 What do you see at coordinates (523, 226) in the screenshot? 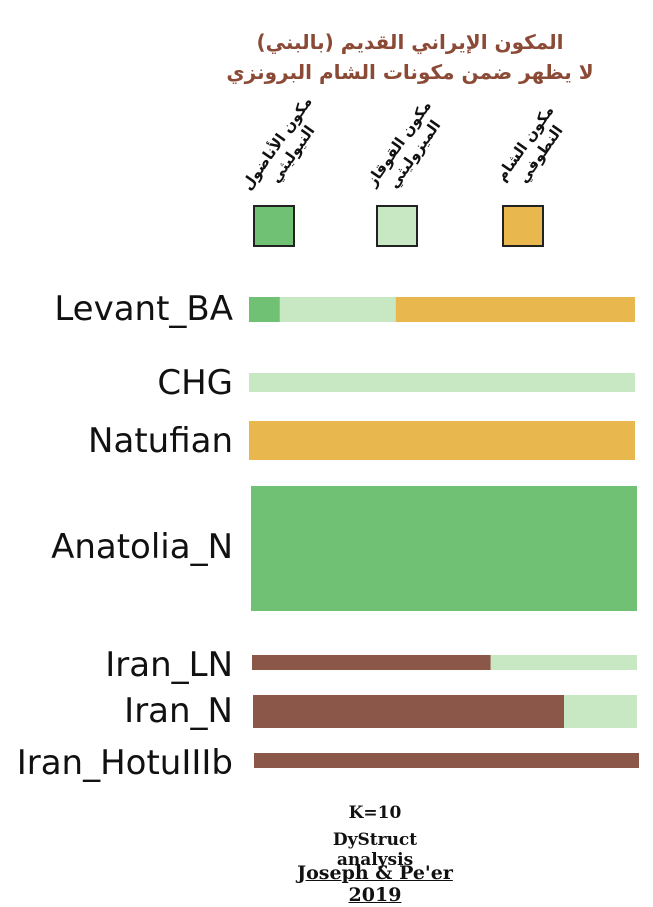
I see `legend-swatch-natufian` at bounding box center [523, 226].